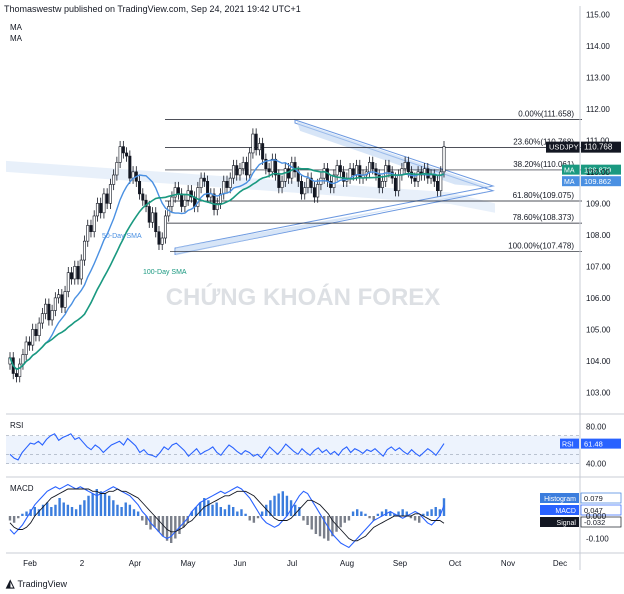 The width and height of the screenshot is (624, 594). Describe the element at coordinates (227, 447) in the screenshot. I see `rsi-line` at that location.